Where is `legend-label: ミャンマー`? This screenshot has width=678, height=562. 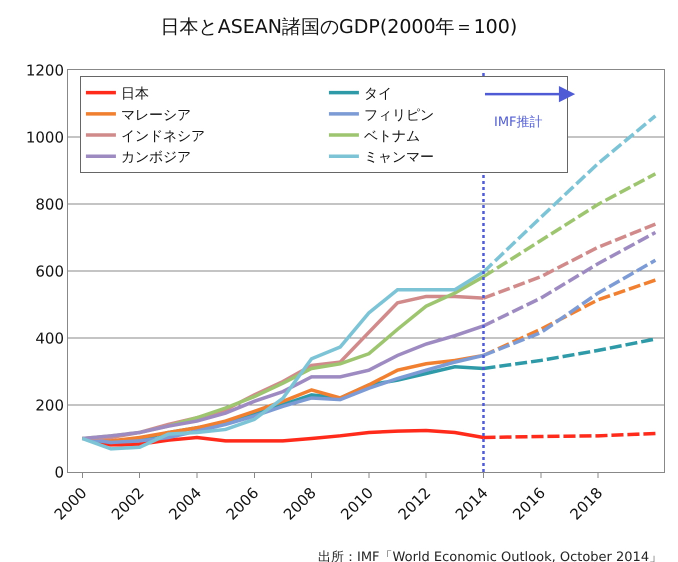 legend-label: ミャンマー is located at coordinates (399, 158).